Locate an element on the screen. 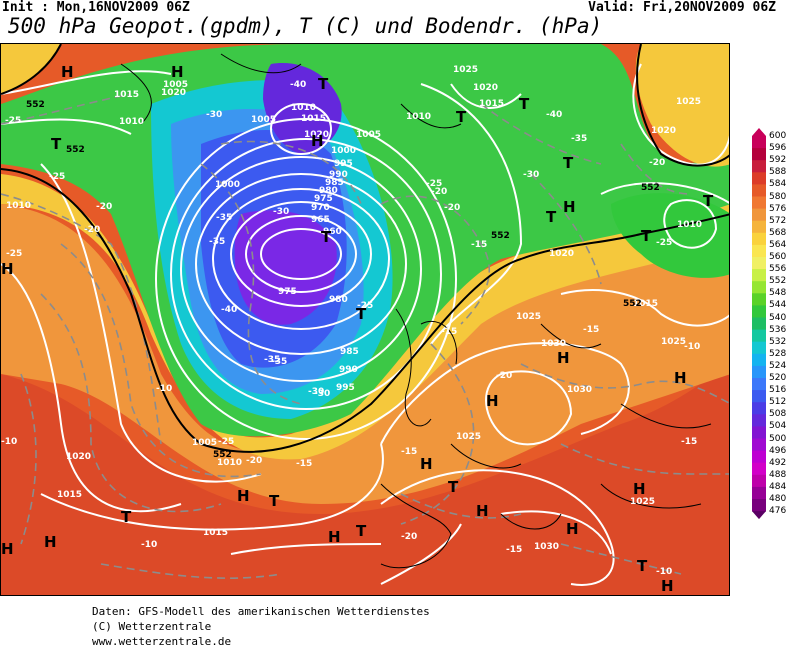 The width and height of the screenshot is (790, 649). scale-label: 476 is located at coordinates (778, 511).